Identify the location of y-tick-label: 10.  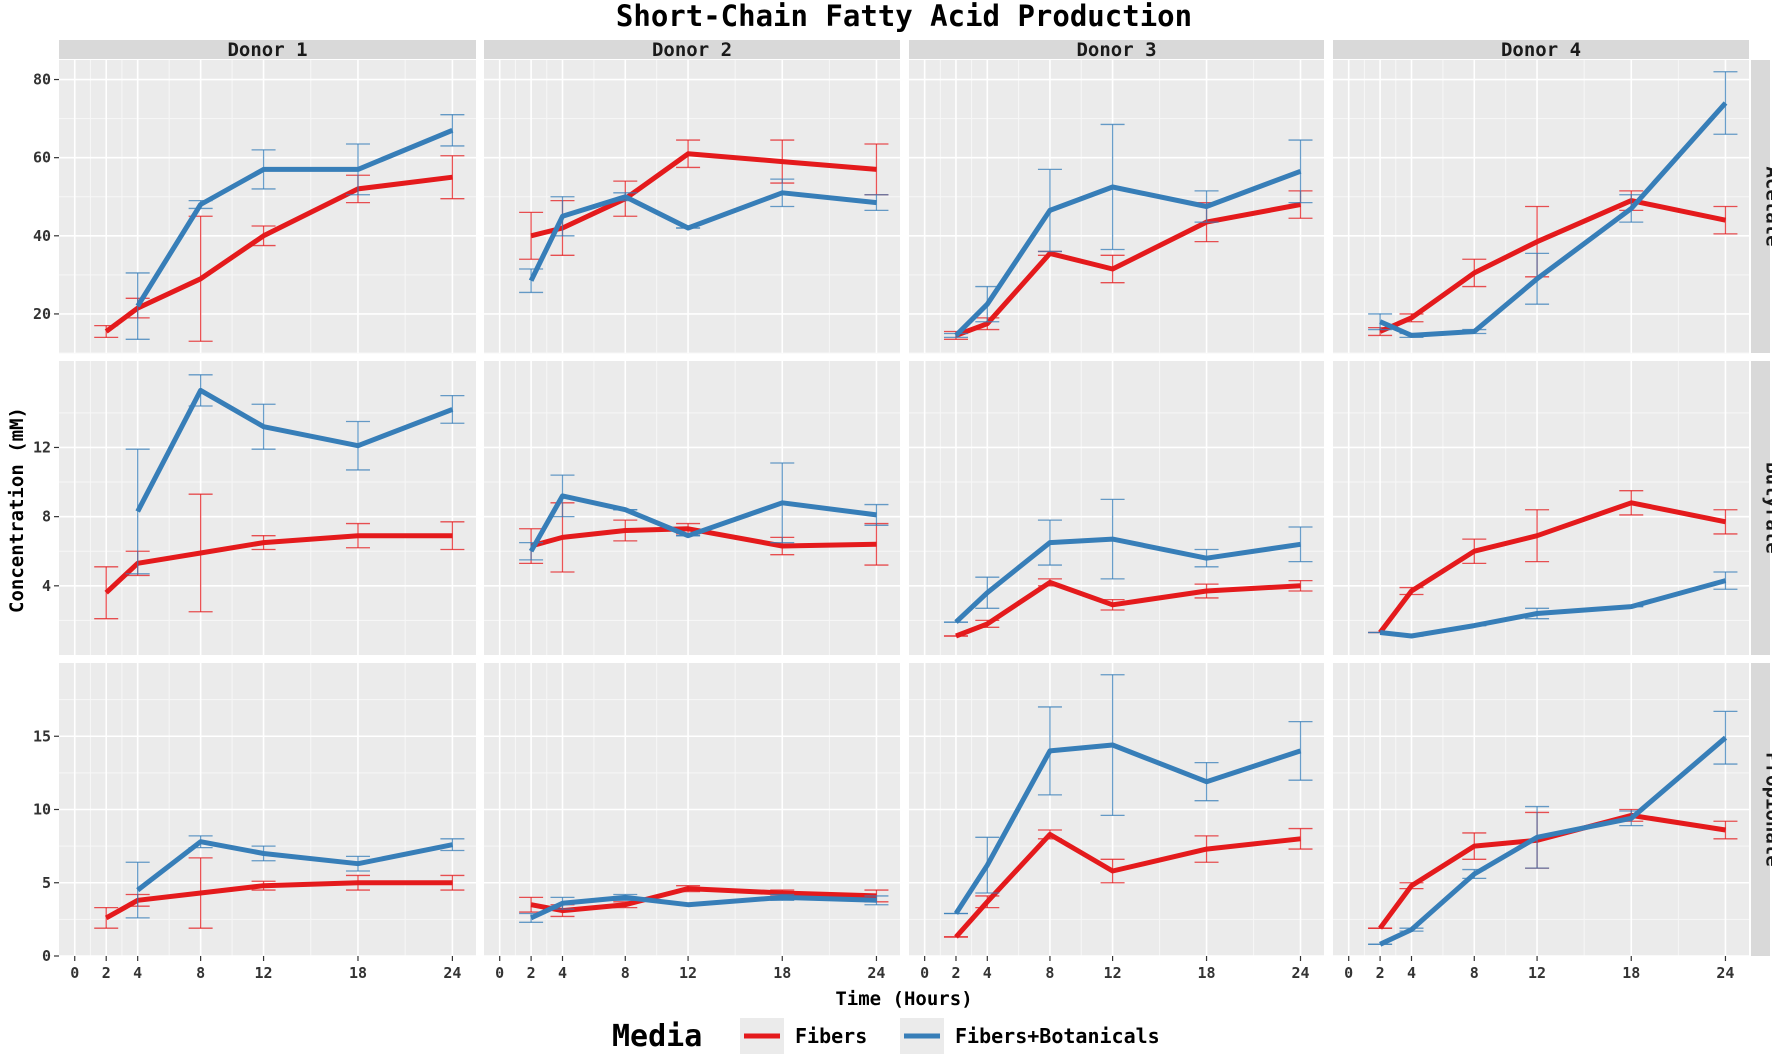
(42, 810).